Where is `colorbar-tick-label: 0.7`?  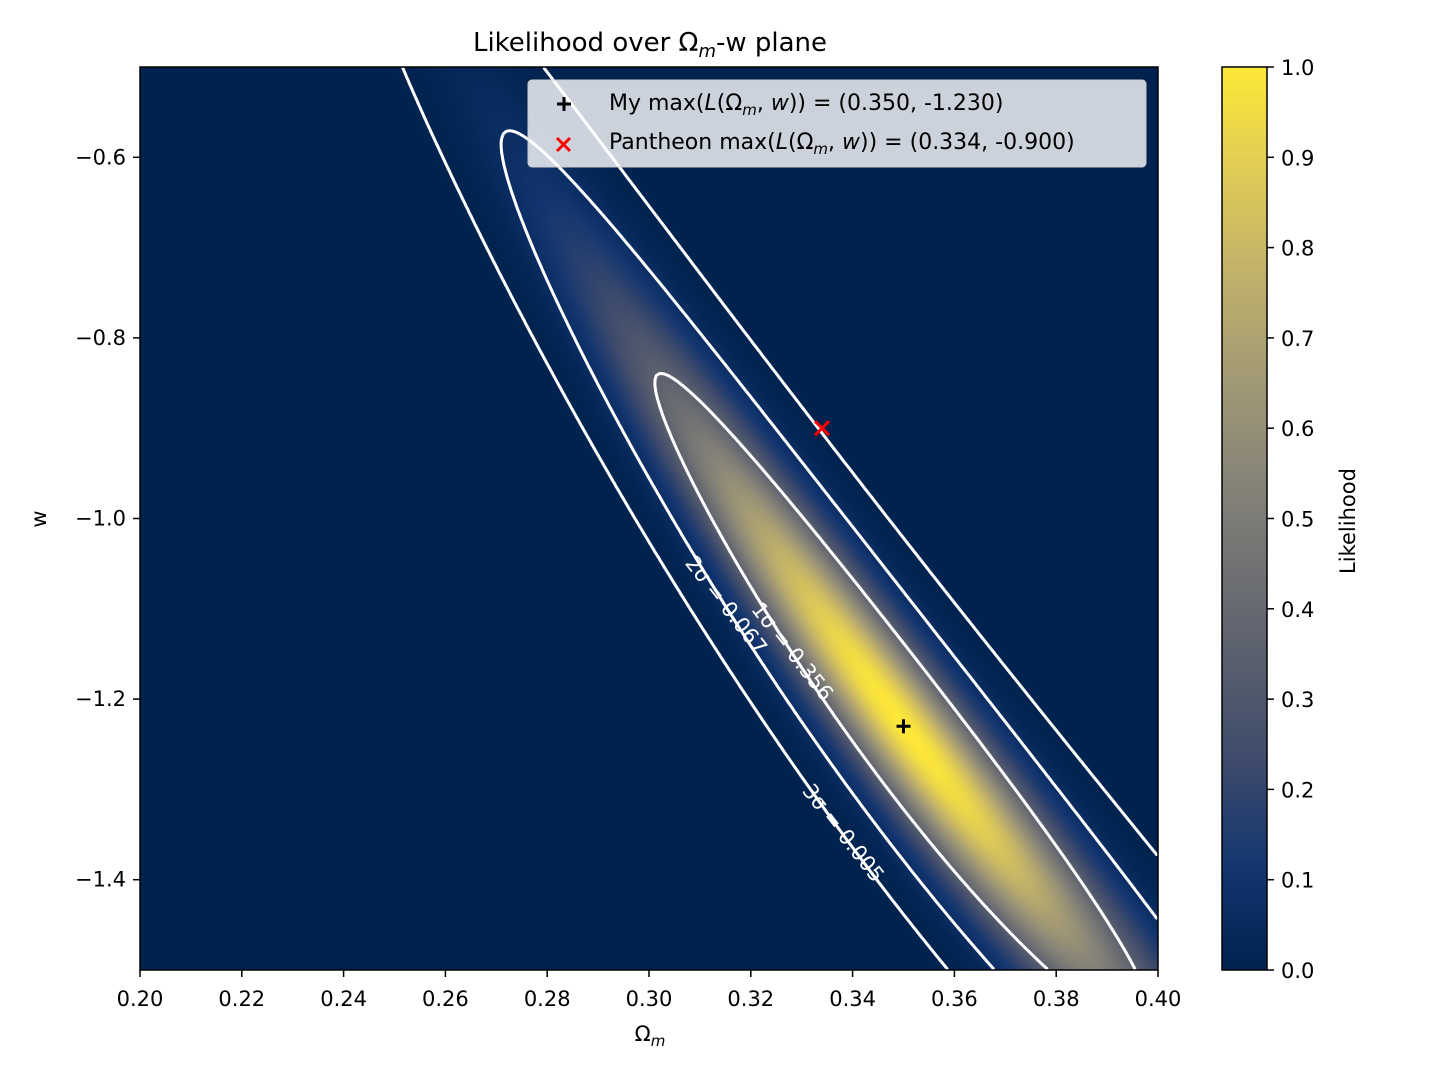 colorbar-tick-label: 0.7 is located at coordinates (1297, 339).